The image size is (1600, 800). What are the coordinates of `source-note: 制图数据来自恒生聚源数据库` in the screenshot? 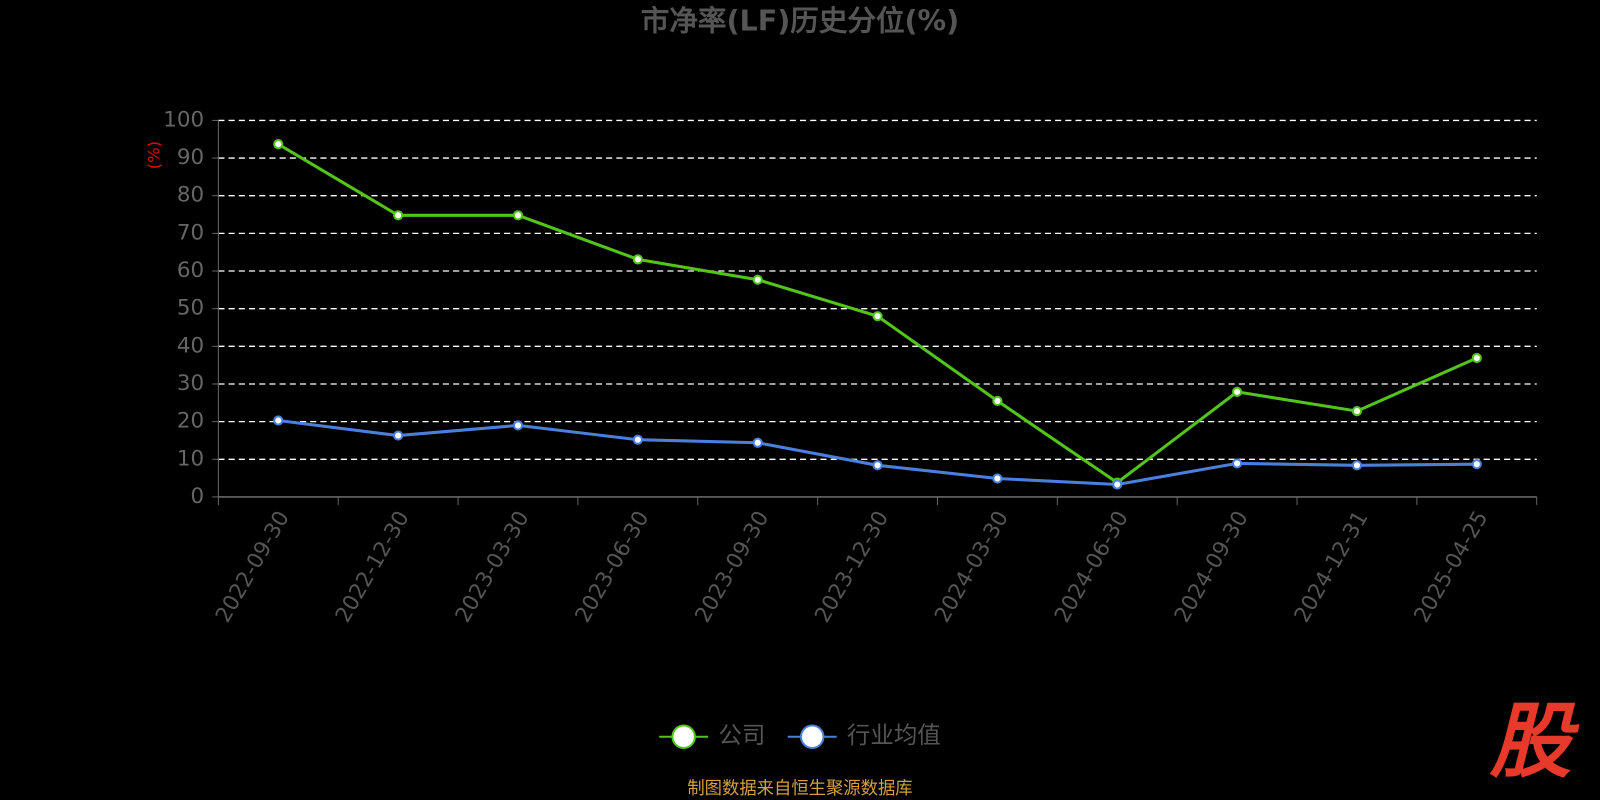 It's located at (799, 789).